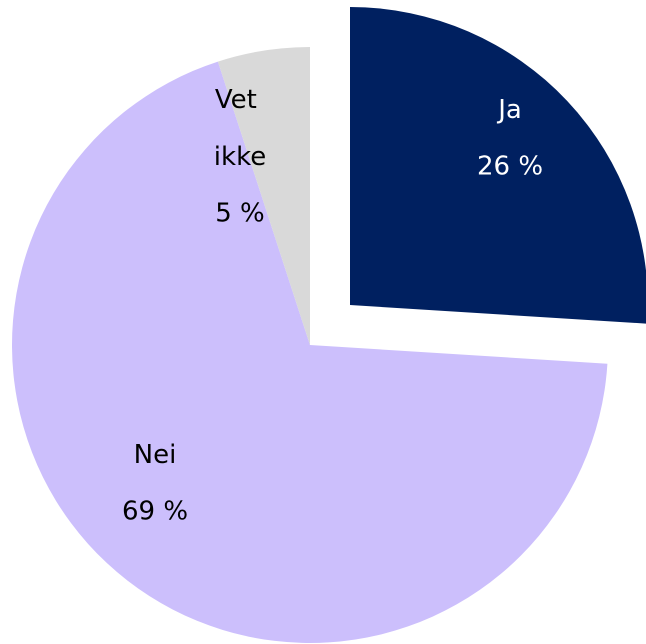  I want to click on label-line: Ja, so click(509, 110).